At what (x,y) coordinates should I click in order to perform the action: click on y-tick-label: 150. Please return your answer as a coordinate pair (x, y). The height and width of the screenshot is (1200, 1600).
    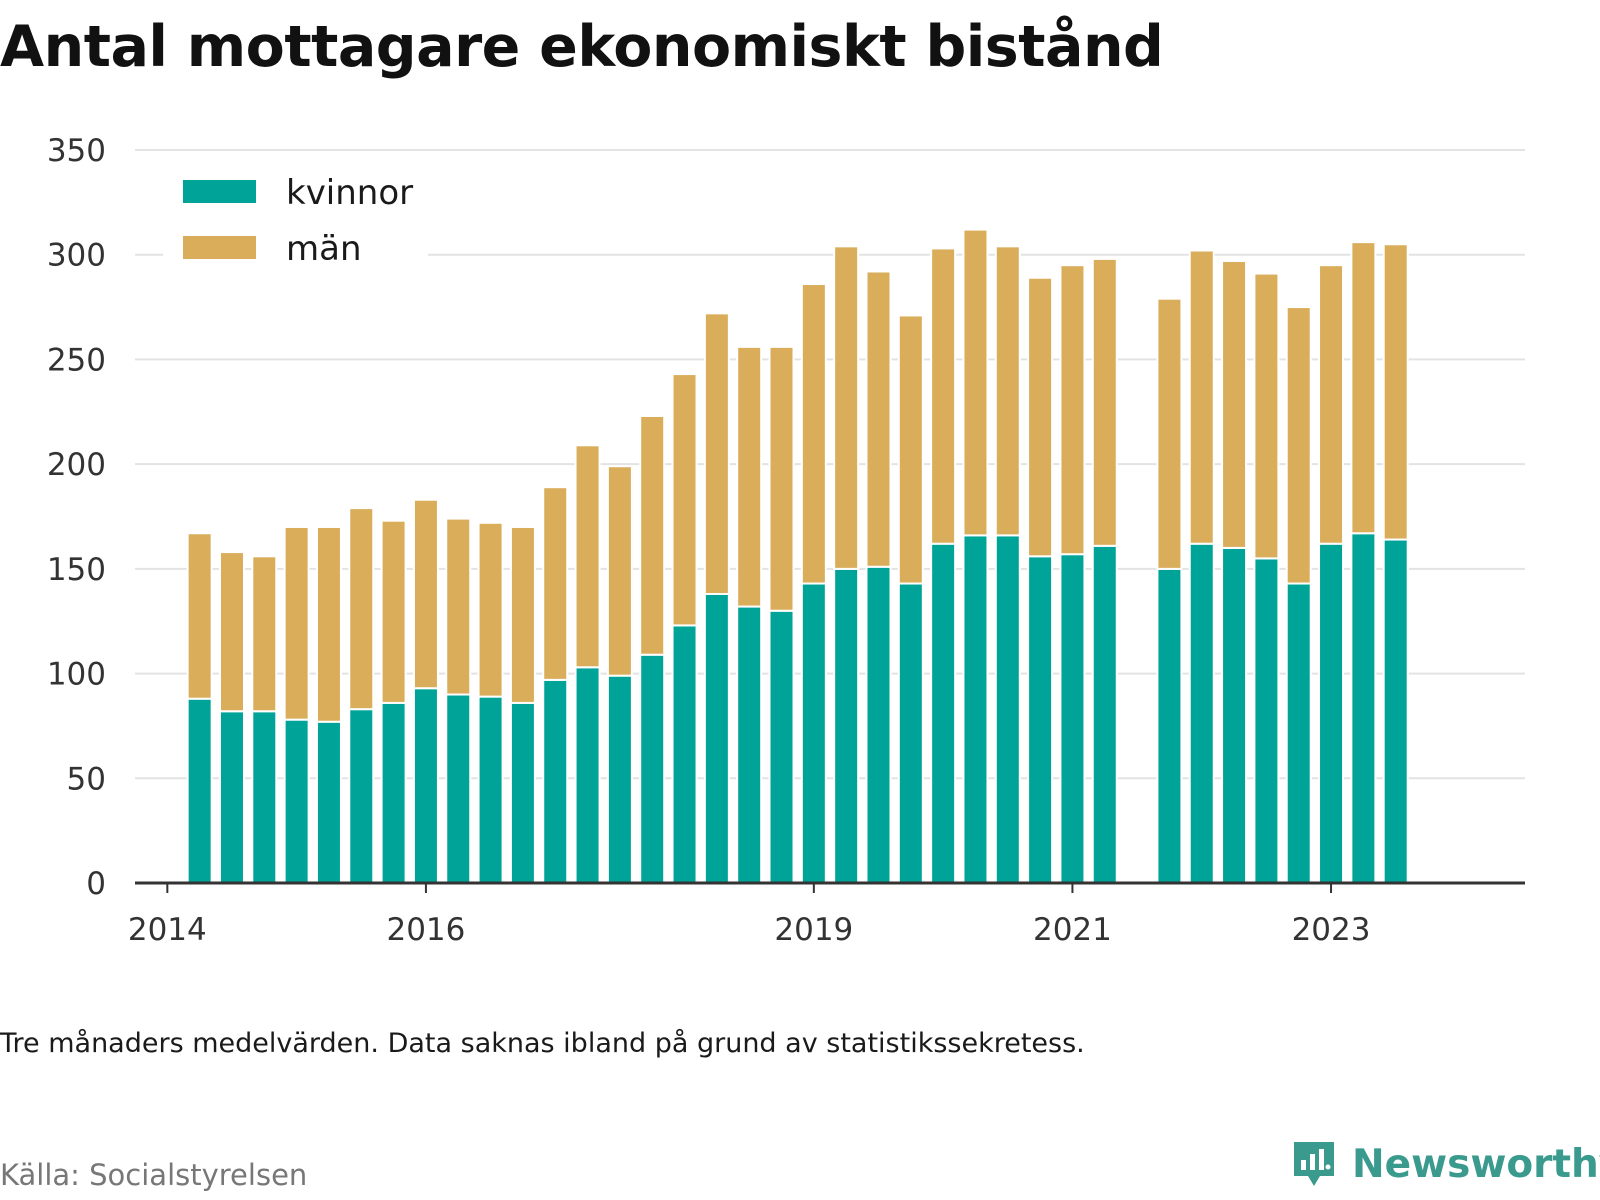
    Looking at the image, I should click on (76, 570).